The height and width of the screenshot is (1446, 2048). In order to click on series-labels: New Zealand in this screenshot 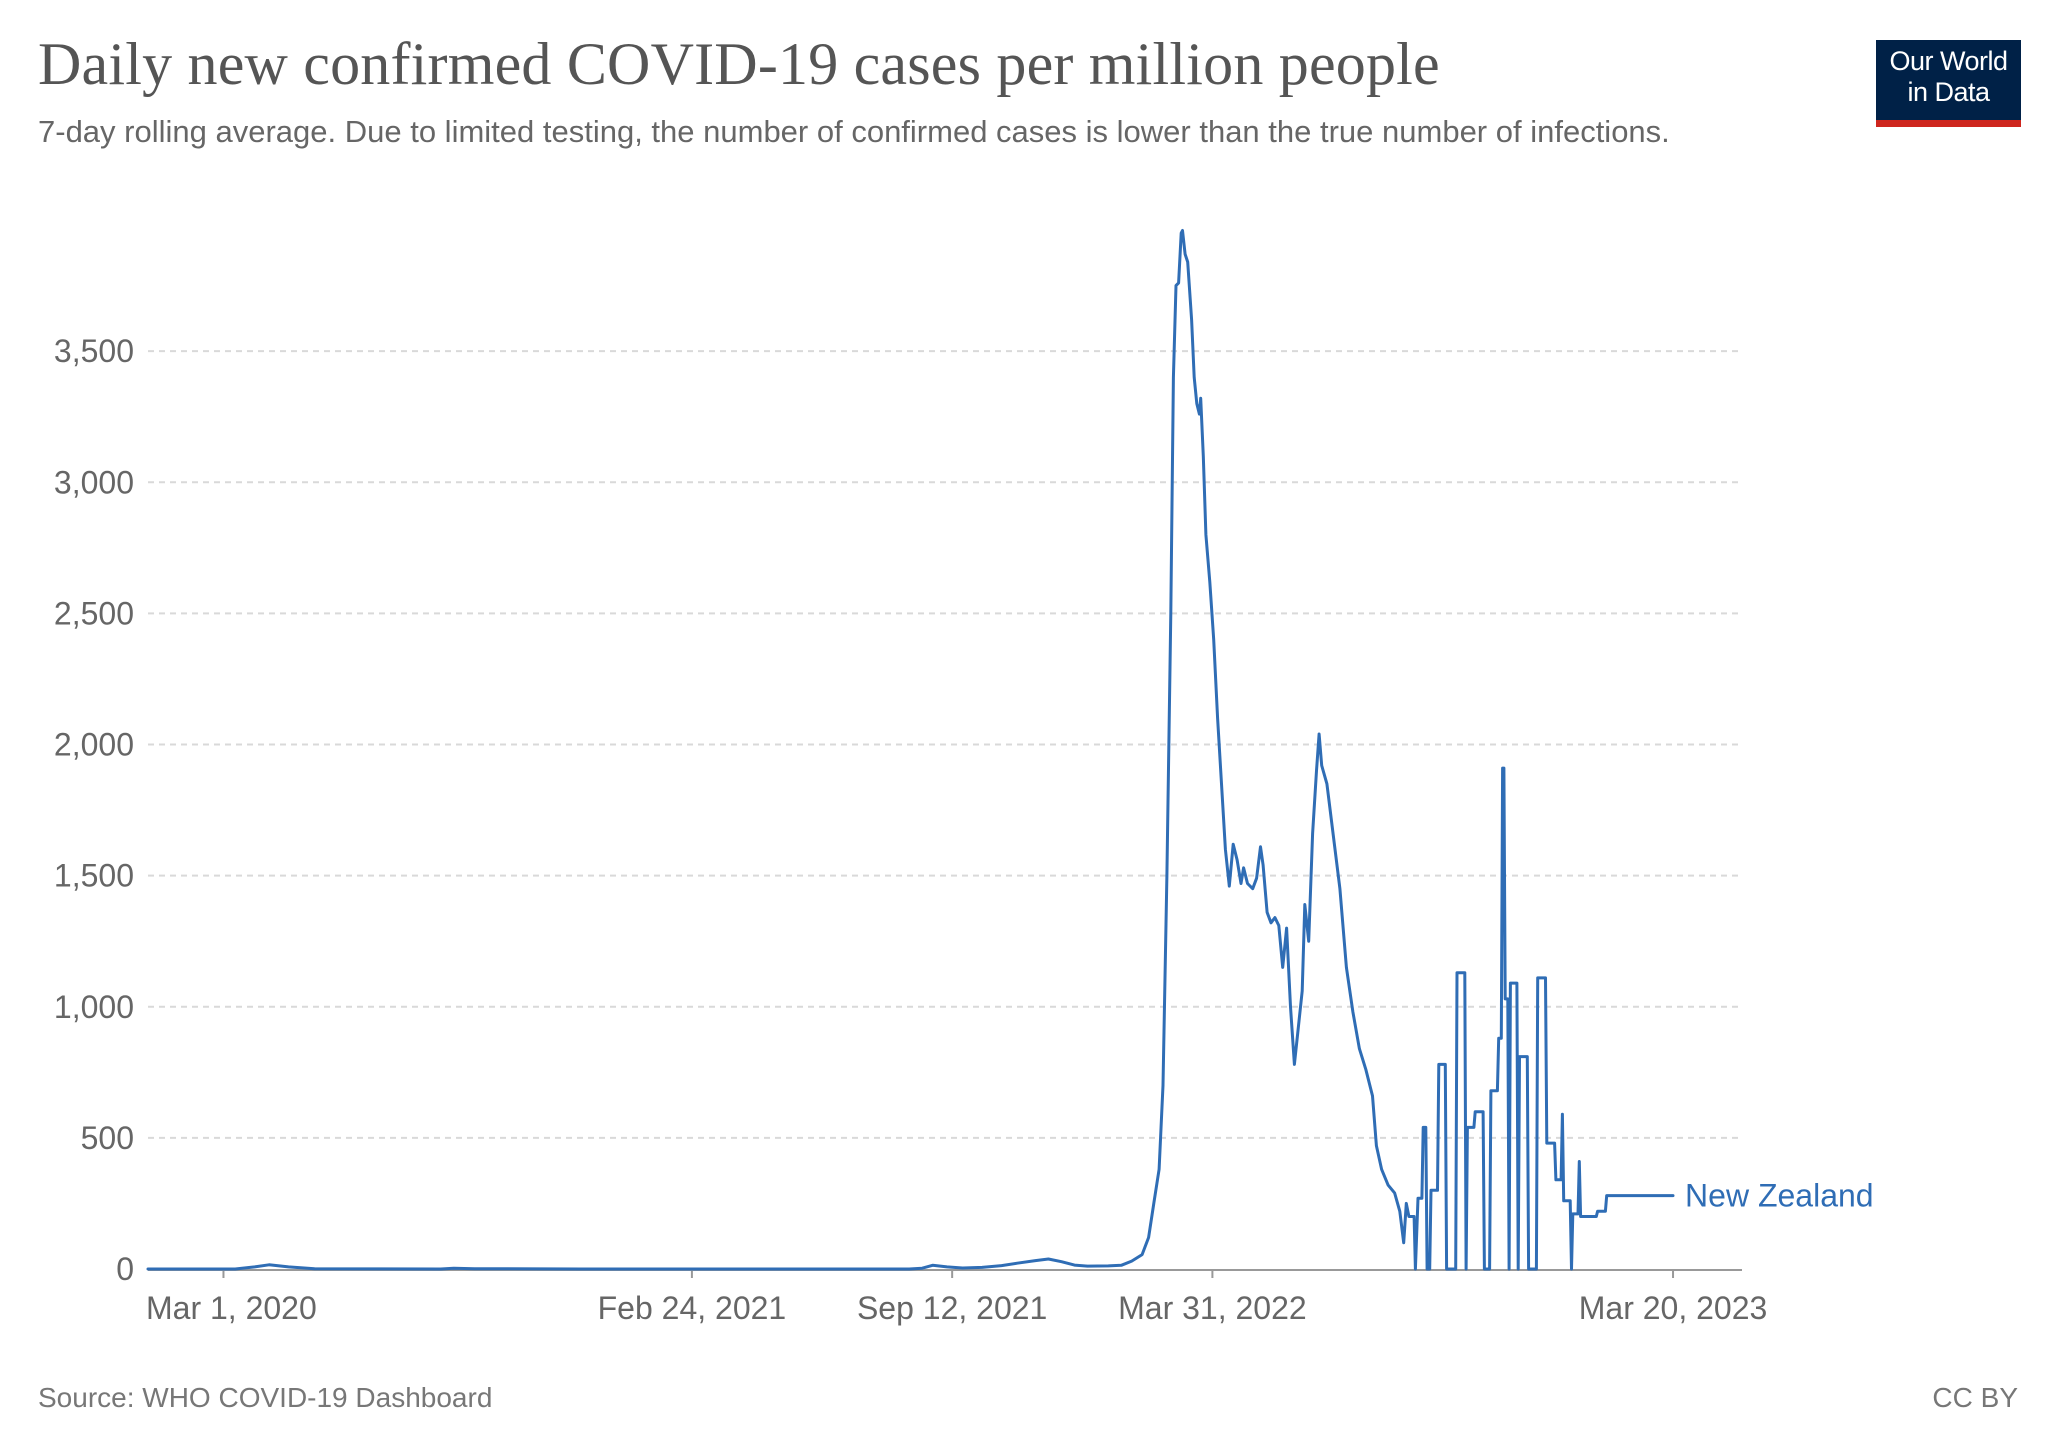, I will do `click(1779, 1196)`.